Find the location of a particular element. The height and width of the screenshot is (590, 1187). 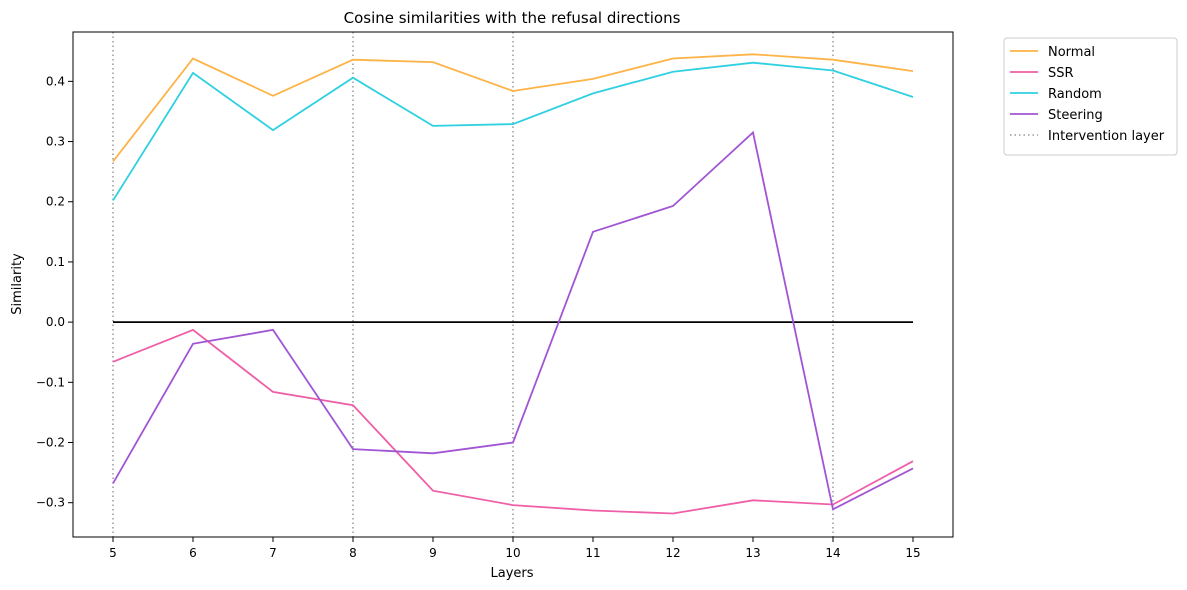

legend-label: SSR is located at coordinates (1061, 73).